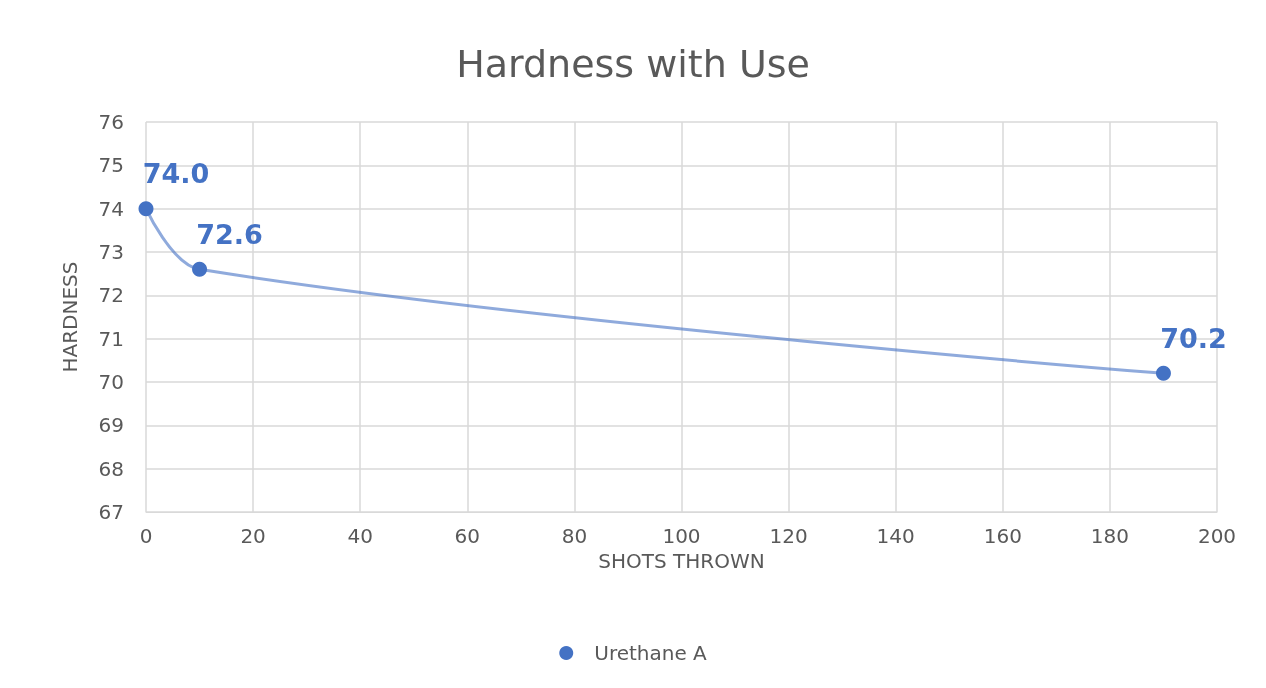 The image size is (1266, 688). Describe the element at coordinates (176, 174) in the screenshot. I see `data-label: 74.0` at that location.